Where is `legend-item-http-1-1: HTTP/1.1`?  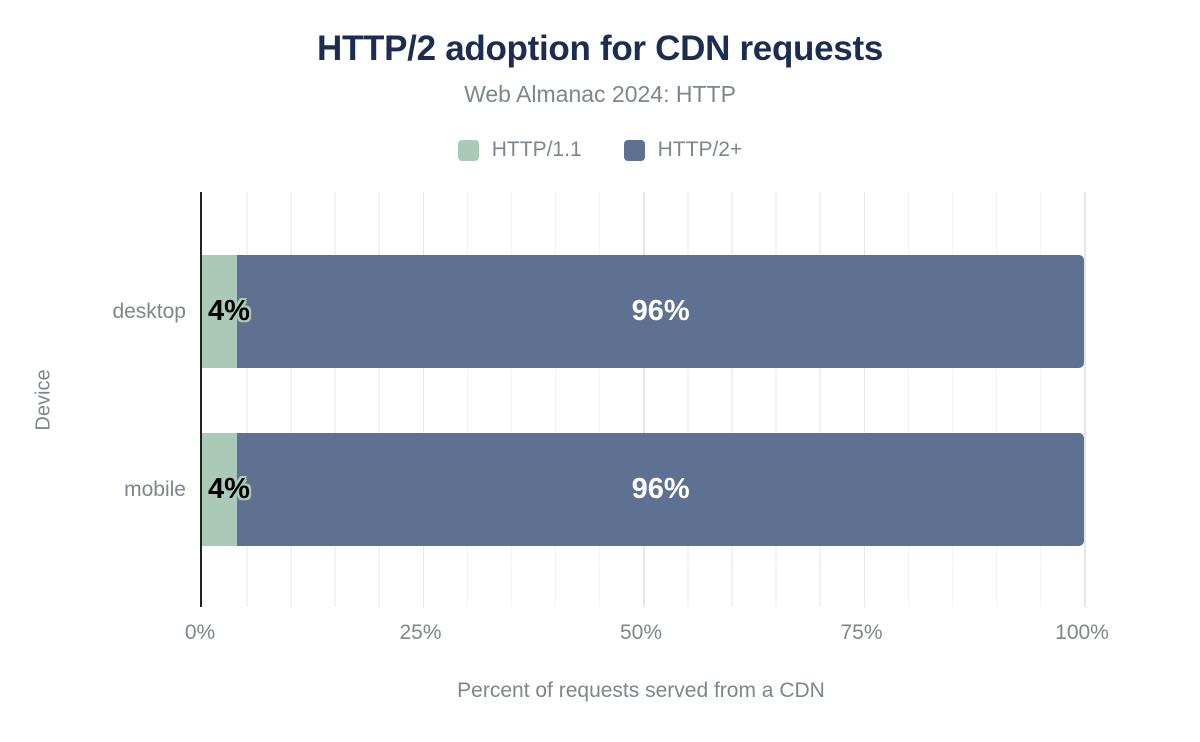
legend-item-http-1-1: HTTP/1.1 is located at coordinates (519, 150).